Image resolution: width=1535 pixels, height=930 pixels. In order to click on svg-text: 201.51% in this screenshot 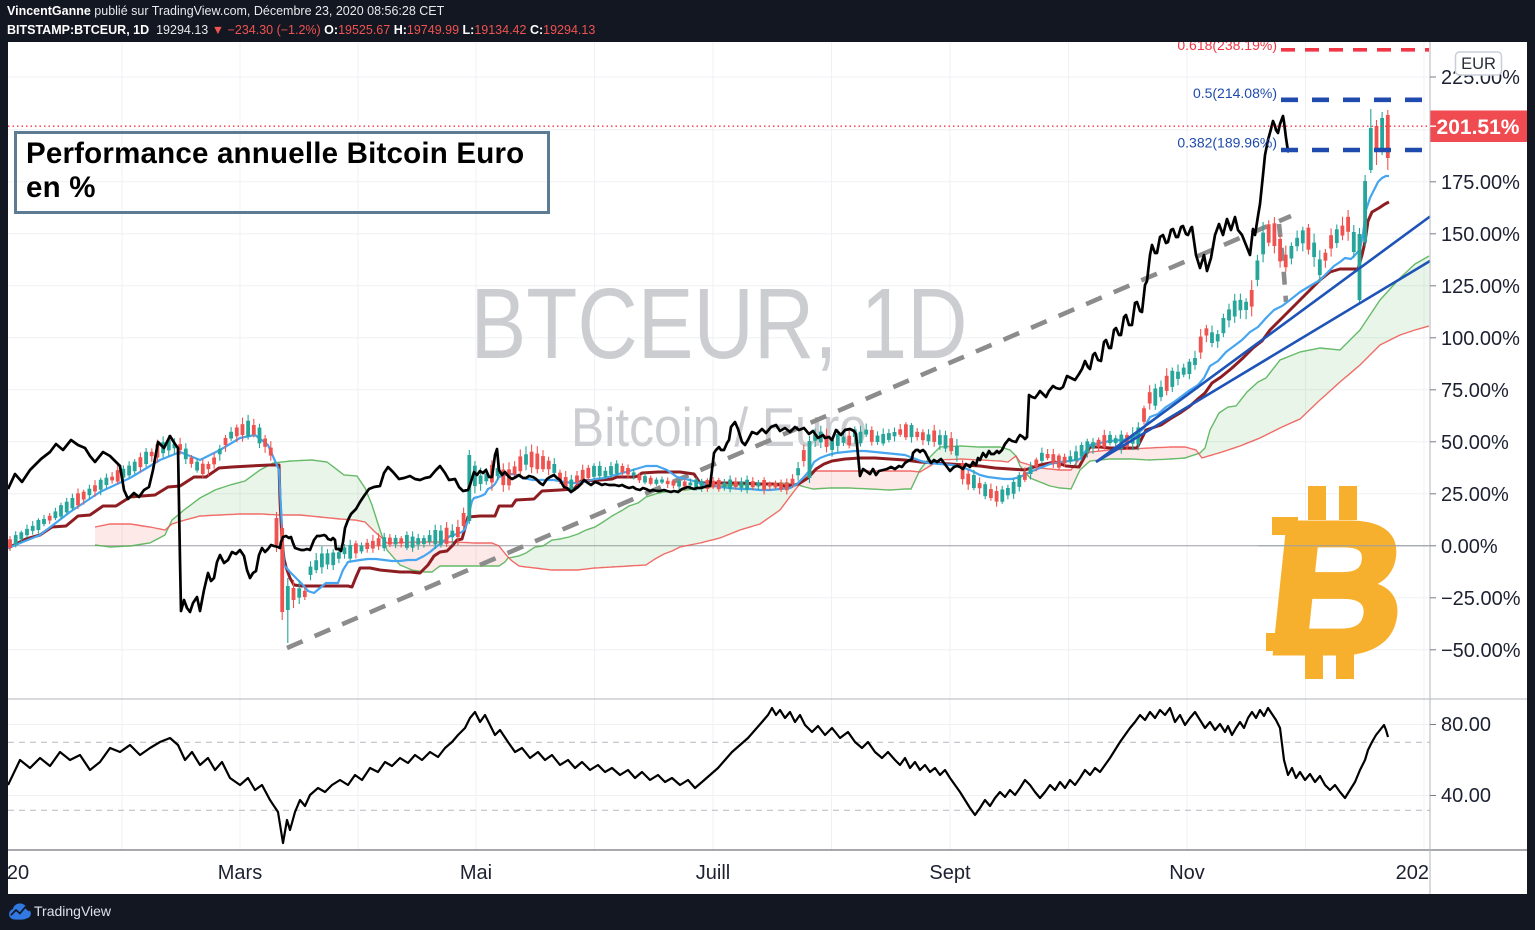, I will do `click(1478, 127)`.